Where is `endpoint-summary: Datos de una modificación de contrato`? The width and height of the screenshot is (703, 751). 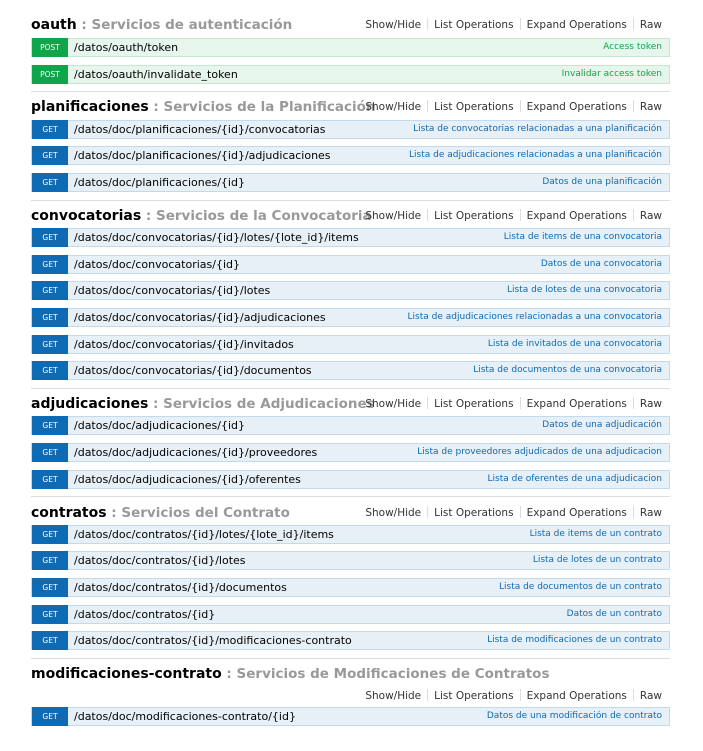 endpoint-summary: Datos de una modificación de contrato is located at coordinates (574, 716).